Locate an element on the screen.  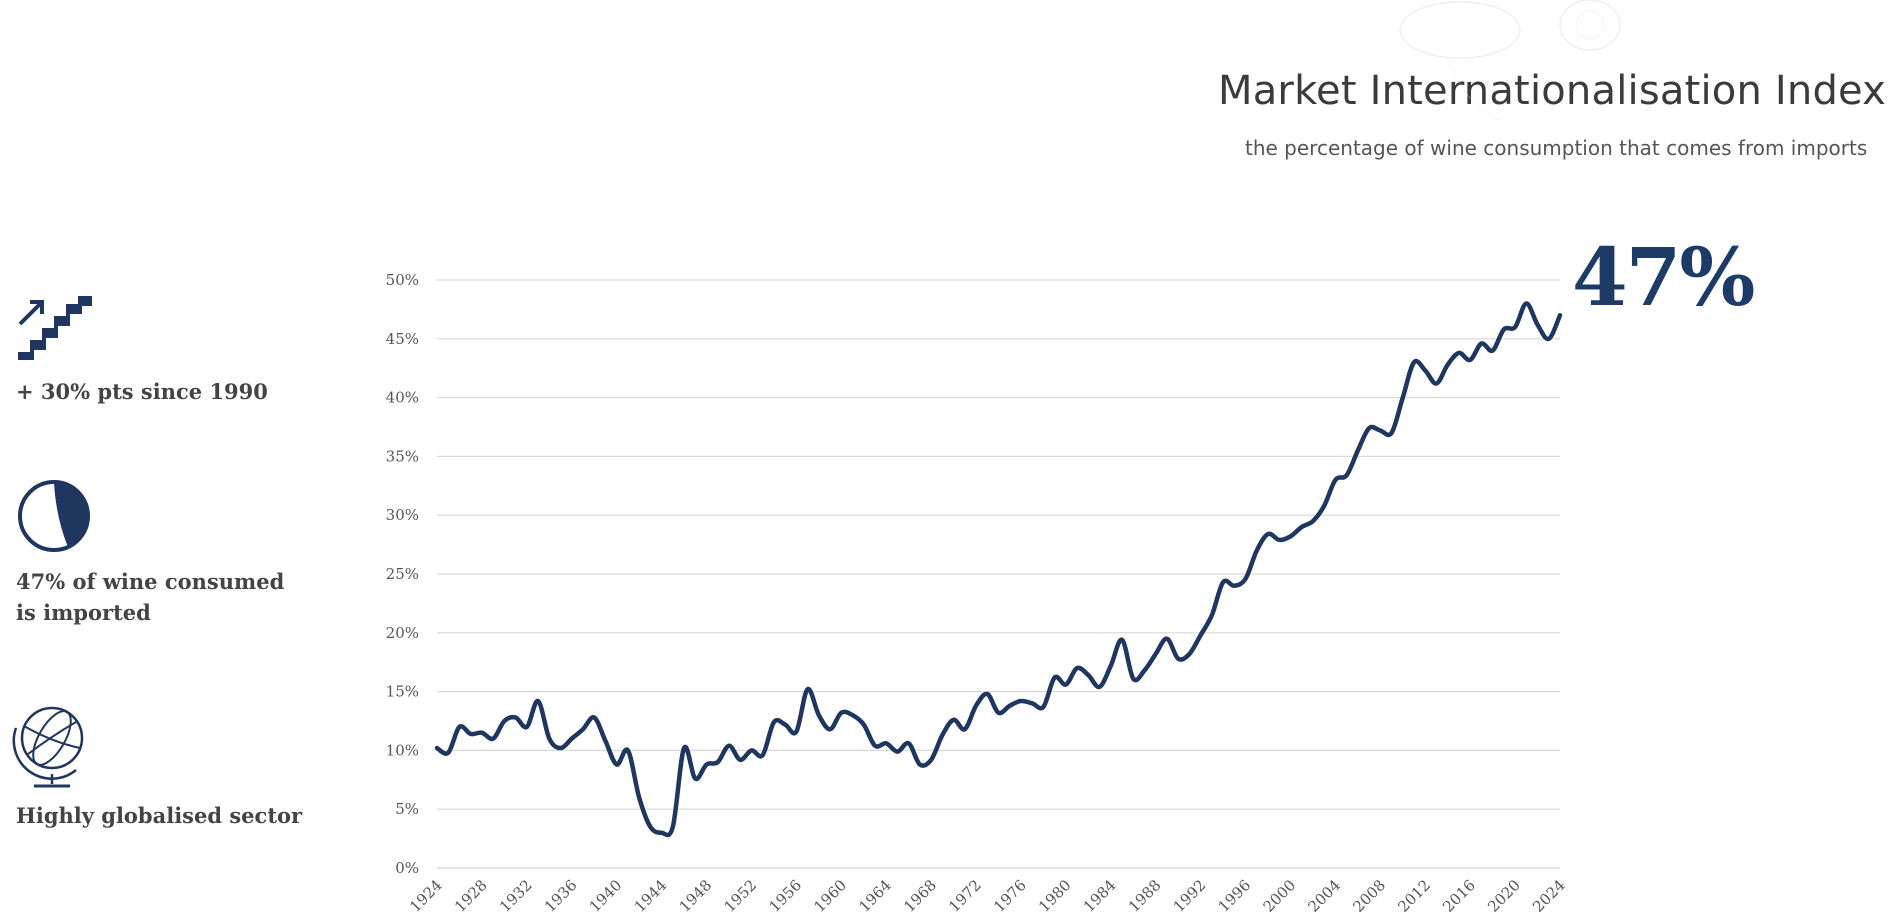
x-tick-label: 2016 is located at coordinates (1459, 896).